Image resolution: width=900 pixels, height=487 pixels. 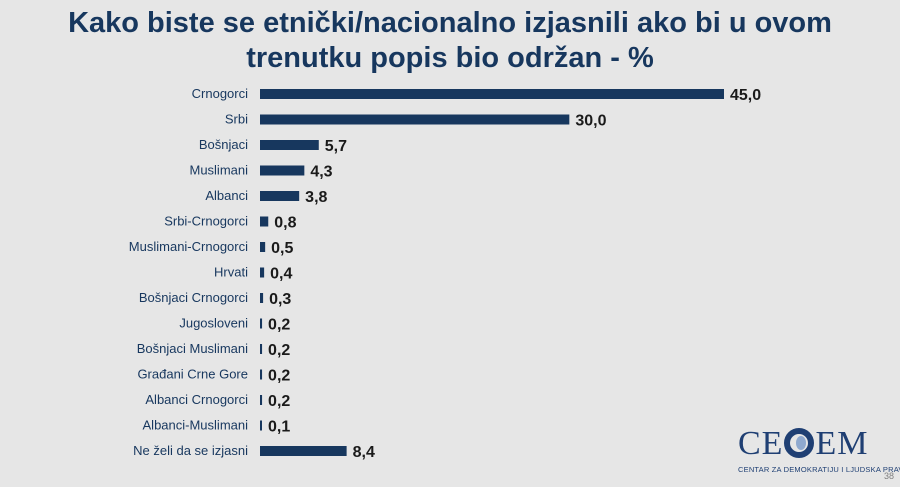 I want to click on logo-text-left: CE, so click(x=761, y=443).